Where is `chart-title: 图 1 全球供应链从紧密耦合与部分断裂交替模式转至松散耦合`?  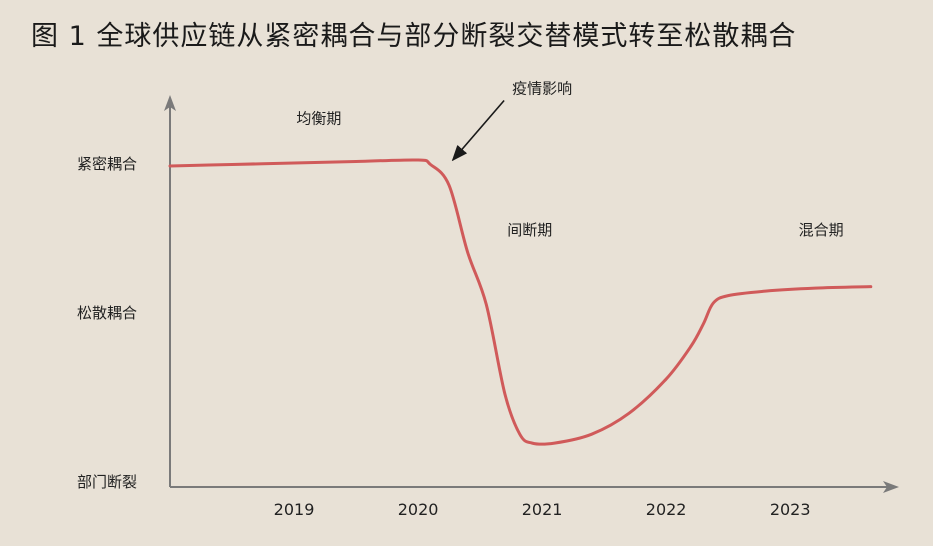 chart-title: 图 1 全球供应链从紧密耦合与部分断裂交替模式转至松散耦合 is located at coordinates (414, 36).